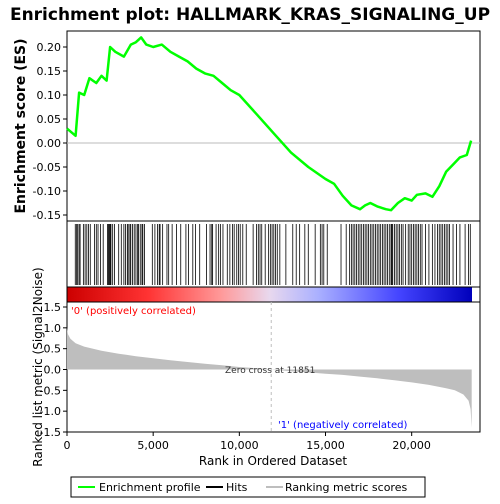 The height and width of the screenshot is (504, 500). I want to click on es-y-tick-label: 0.00, so click(49, 143).